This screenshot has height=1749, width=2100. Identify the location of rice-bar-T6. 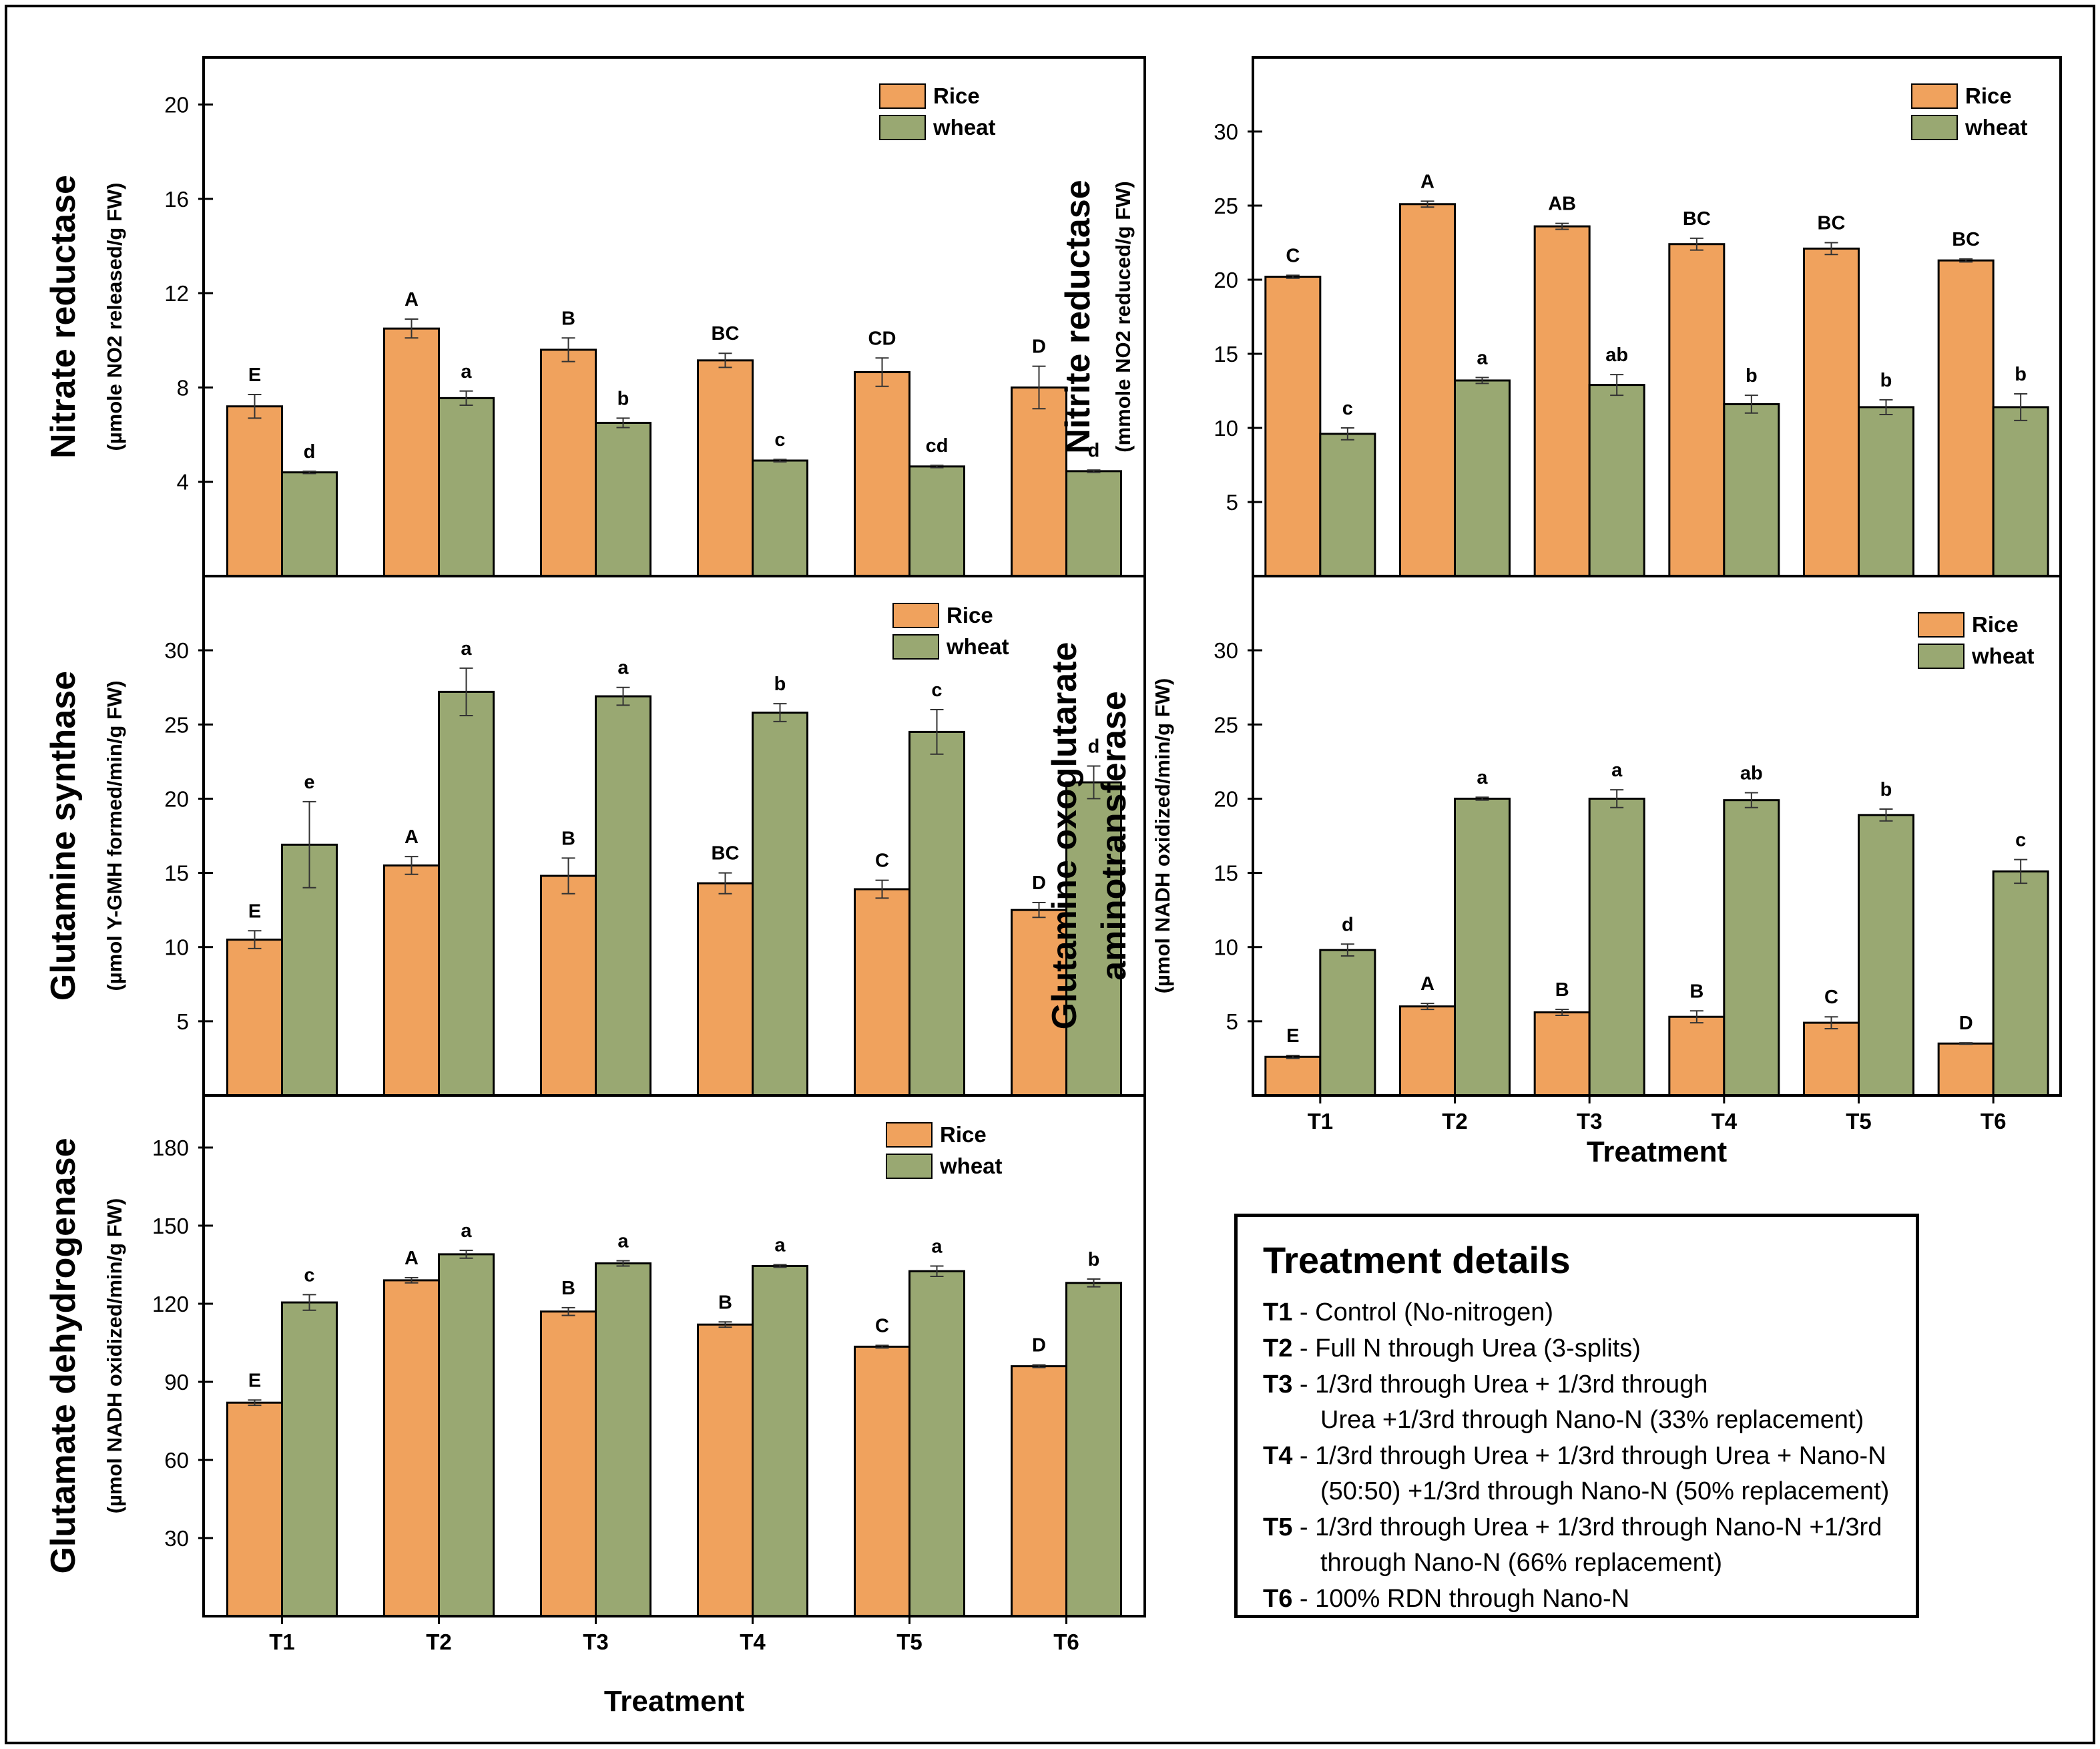
(1966, 1069).